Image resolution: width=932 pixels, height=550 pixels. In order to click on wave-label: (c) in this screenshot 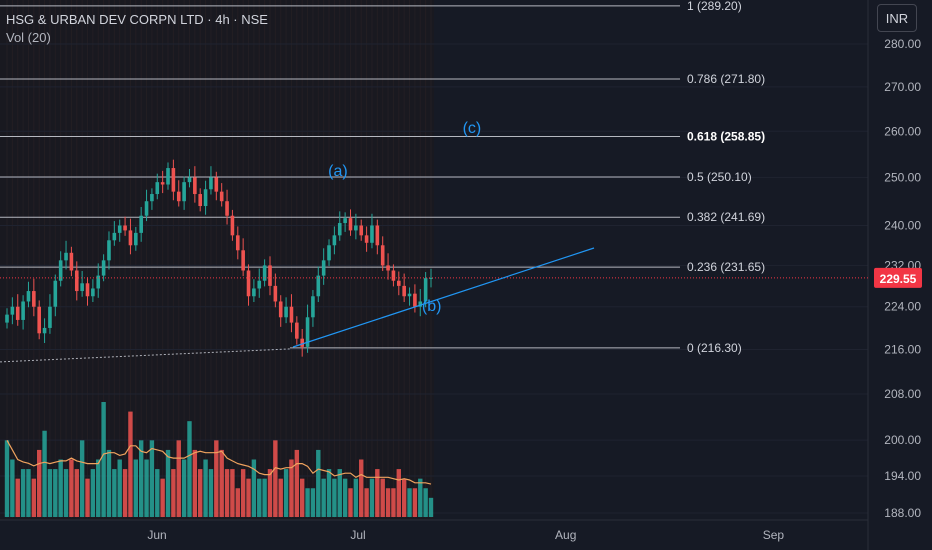, I will do `click(472, 128)`.